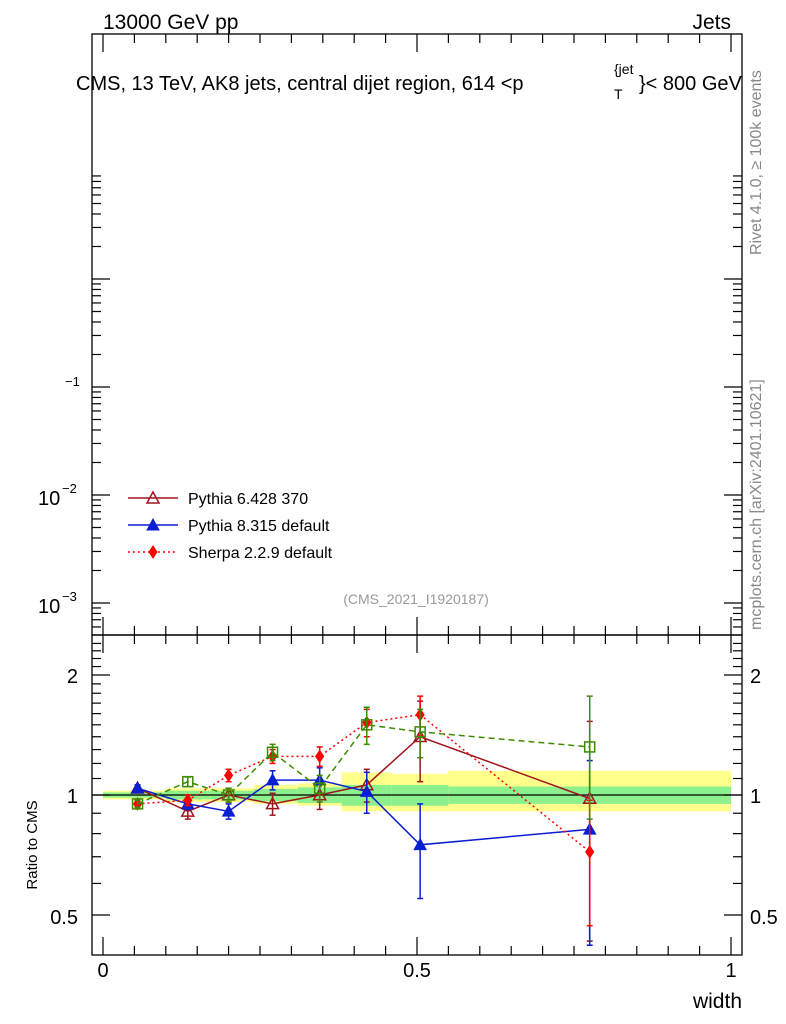 This screenshot has height=1024, width=786. I want to click on main-y-label-1e-2-exp: −2, so click(69, 488).